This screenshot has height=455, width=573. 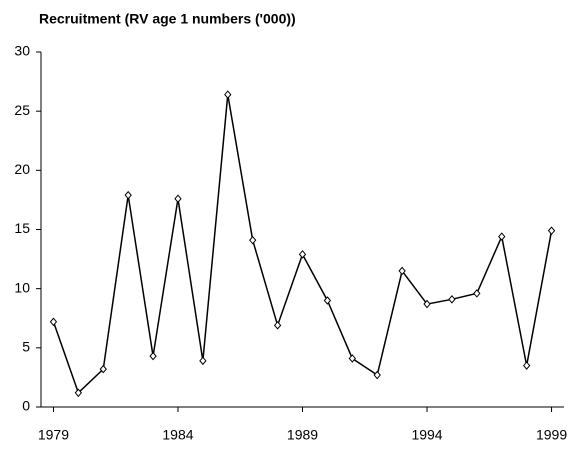 What do you see at coordinates (167, 19) in the screenshot?
I see `chart-title: Recruitment (RV age 1 numbers ('000))` at bounding box center [167, 19].